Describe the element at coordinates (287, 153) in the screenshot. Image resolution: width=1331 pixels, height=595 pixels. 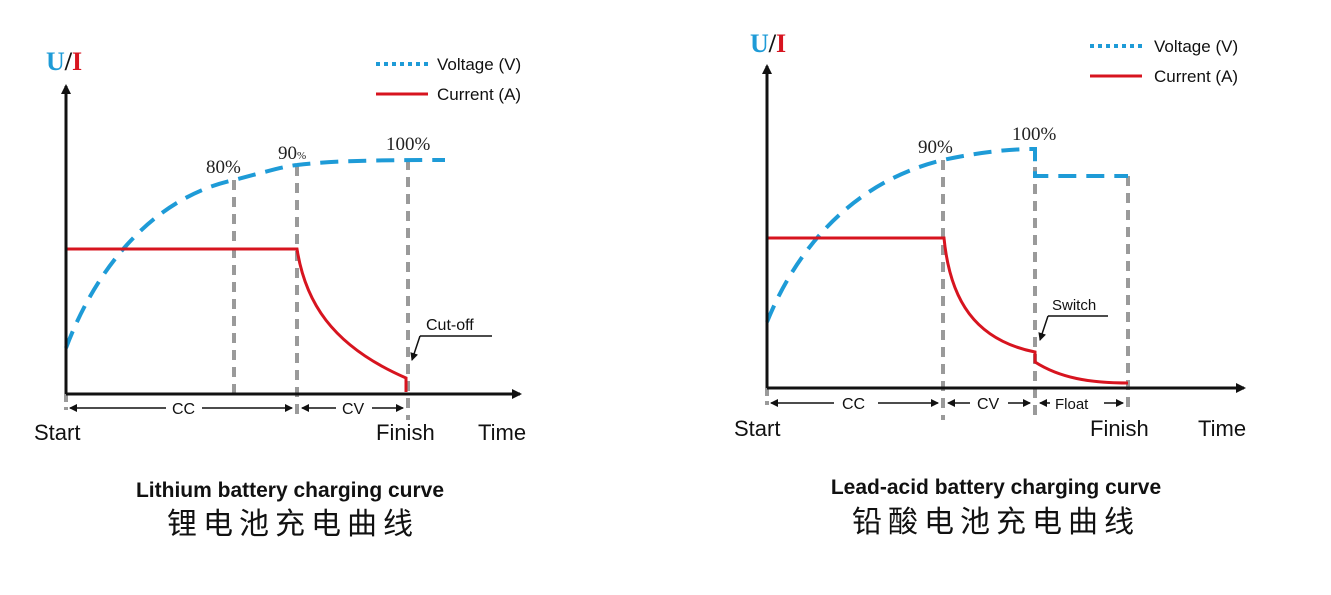
I see `label-90-num: 90` at that location.